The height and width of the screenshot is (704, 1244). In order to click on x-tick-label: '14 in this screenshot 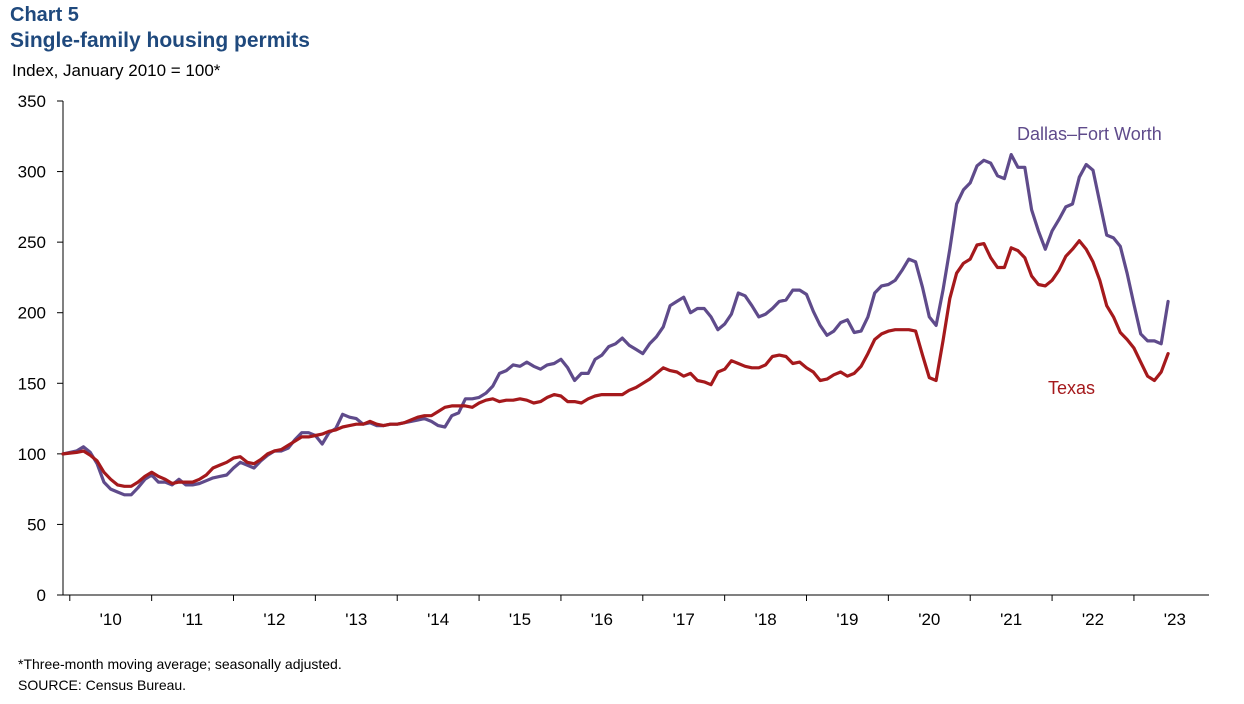, I will do `click(438, 619)`.